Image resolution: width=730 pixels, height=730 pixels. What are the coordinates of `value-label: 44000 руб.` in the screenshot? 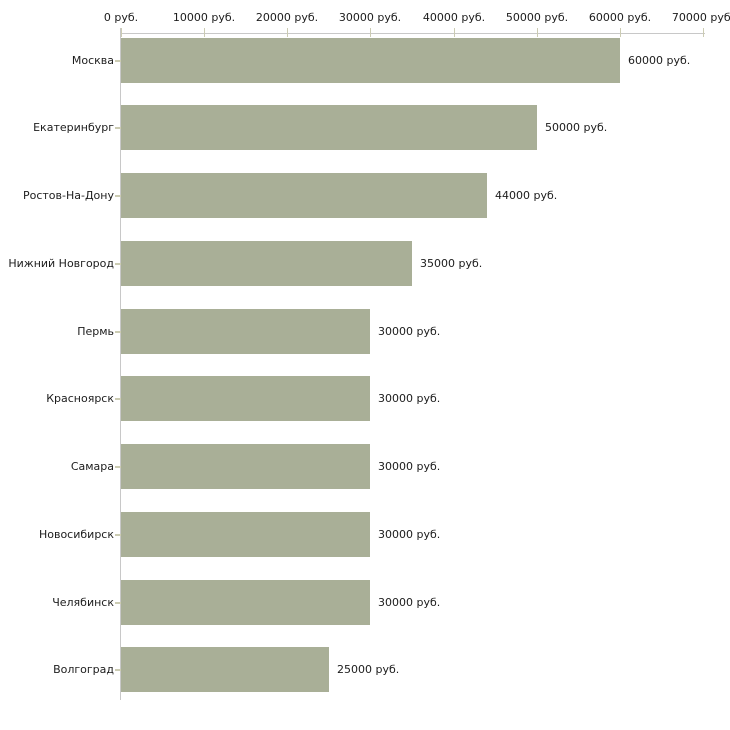 It's located at (526, 195).